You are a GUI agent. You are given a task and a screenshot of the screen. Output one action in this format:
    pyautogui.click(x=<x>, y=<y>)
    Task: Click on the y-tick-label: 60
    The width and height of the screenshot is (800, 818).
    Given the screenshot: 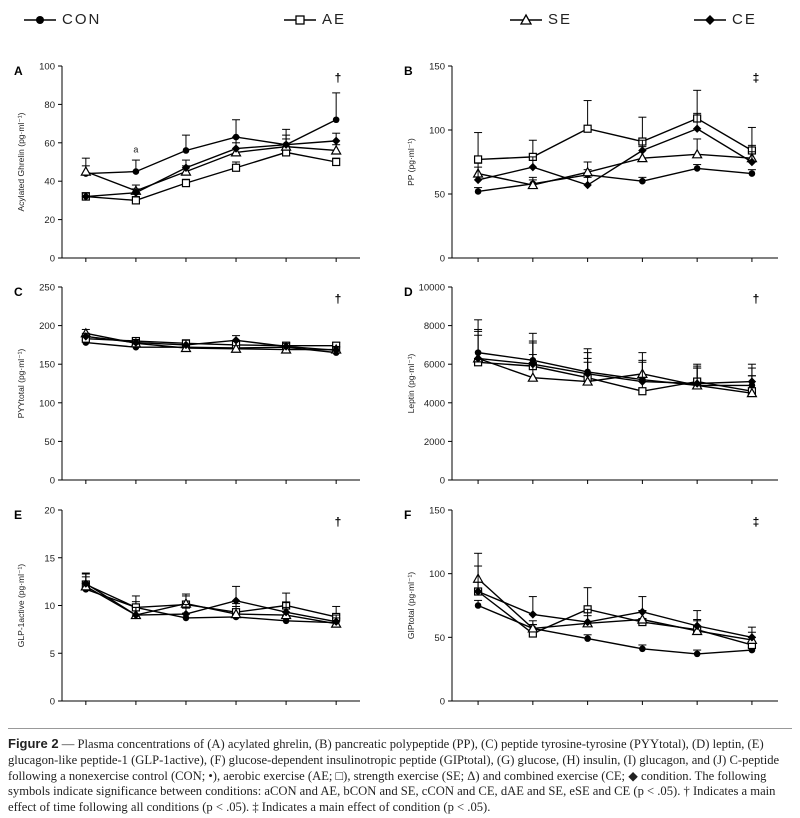 What is the action you would take?
    pyautogui.click(x=49, y=143)
    